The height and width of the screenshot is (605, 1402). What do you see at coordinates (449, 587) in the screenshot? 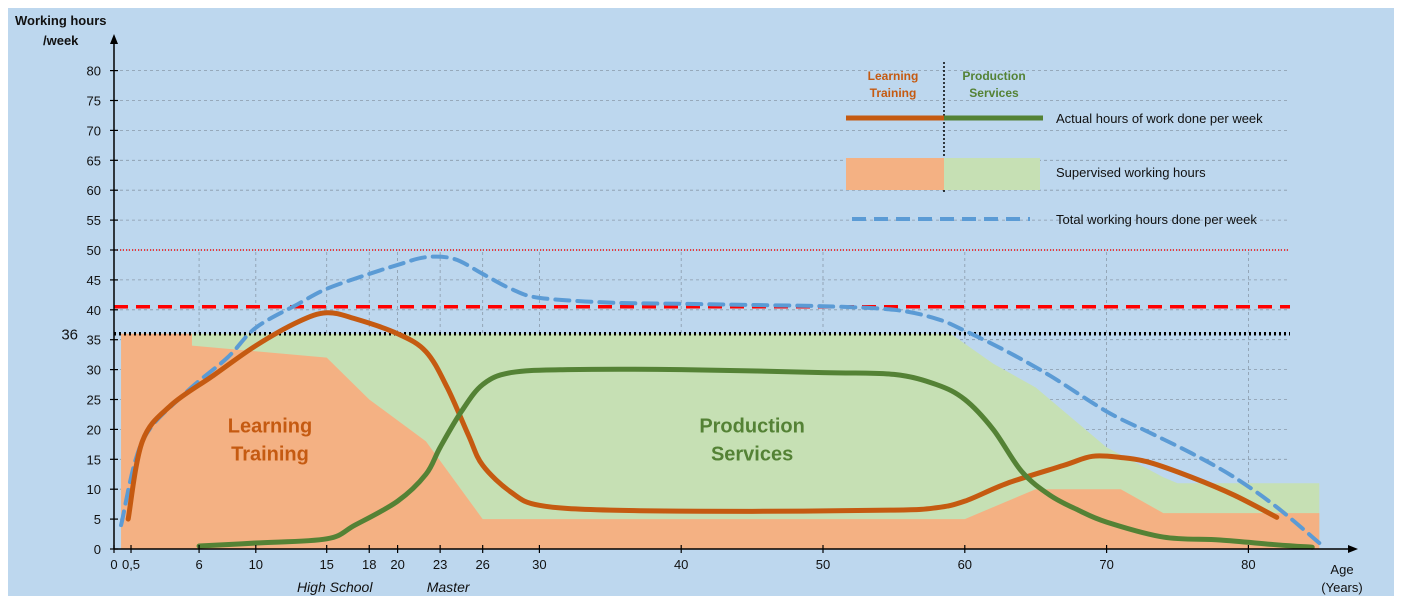
I see `milestone-label: Master` at bounding box center [449, 587].